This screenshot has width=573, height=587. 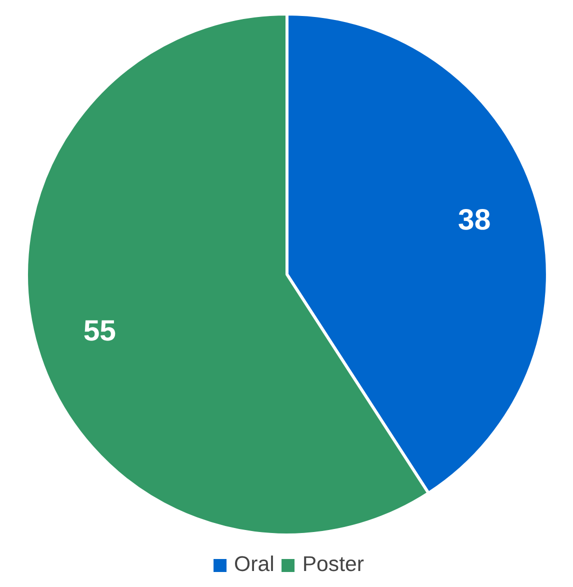 What do you see at coordinates (333, 564) in the screenshot?
I see `legend-label: Poster` at bounding box center [333, 564].